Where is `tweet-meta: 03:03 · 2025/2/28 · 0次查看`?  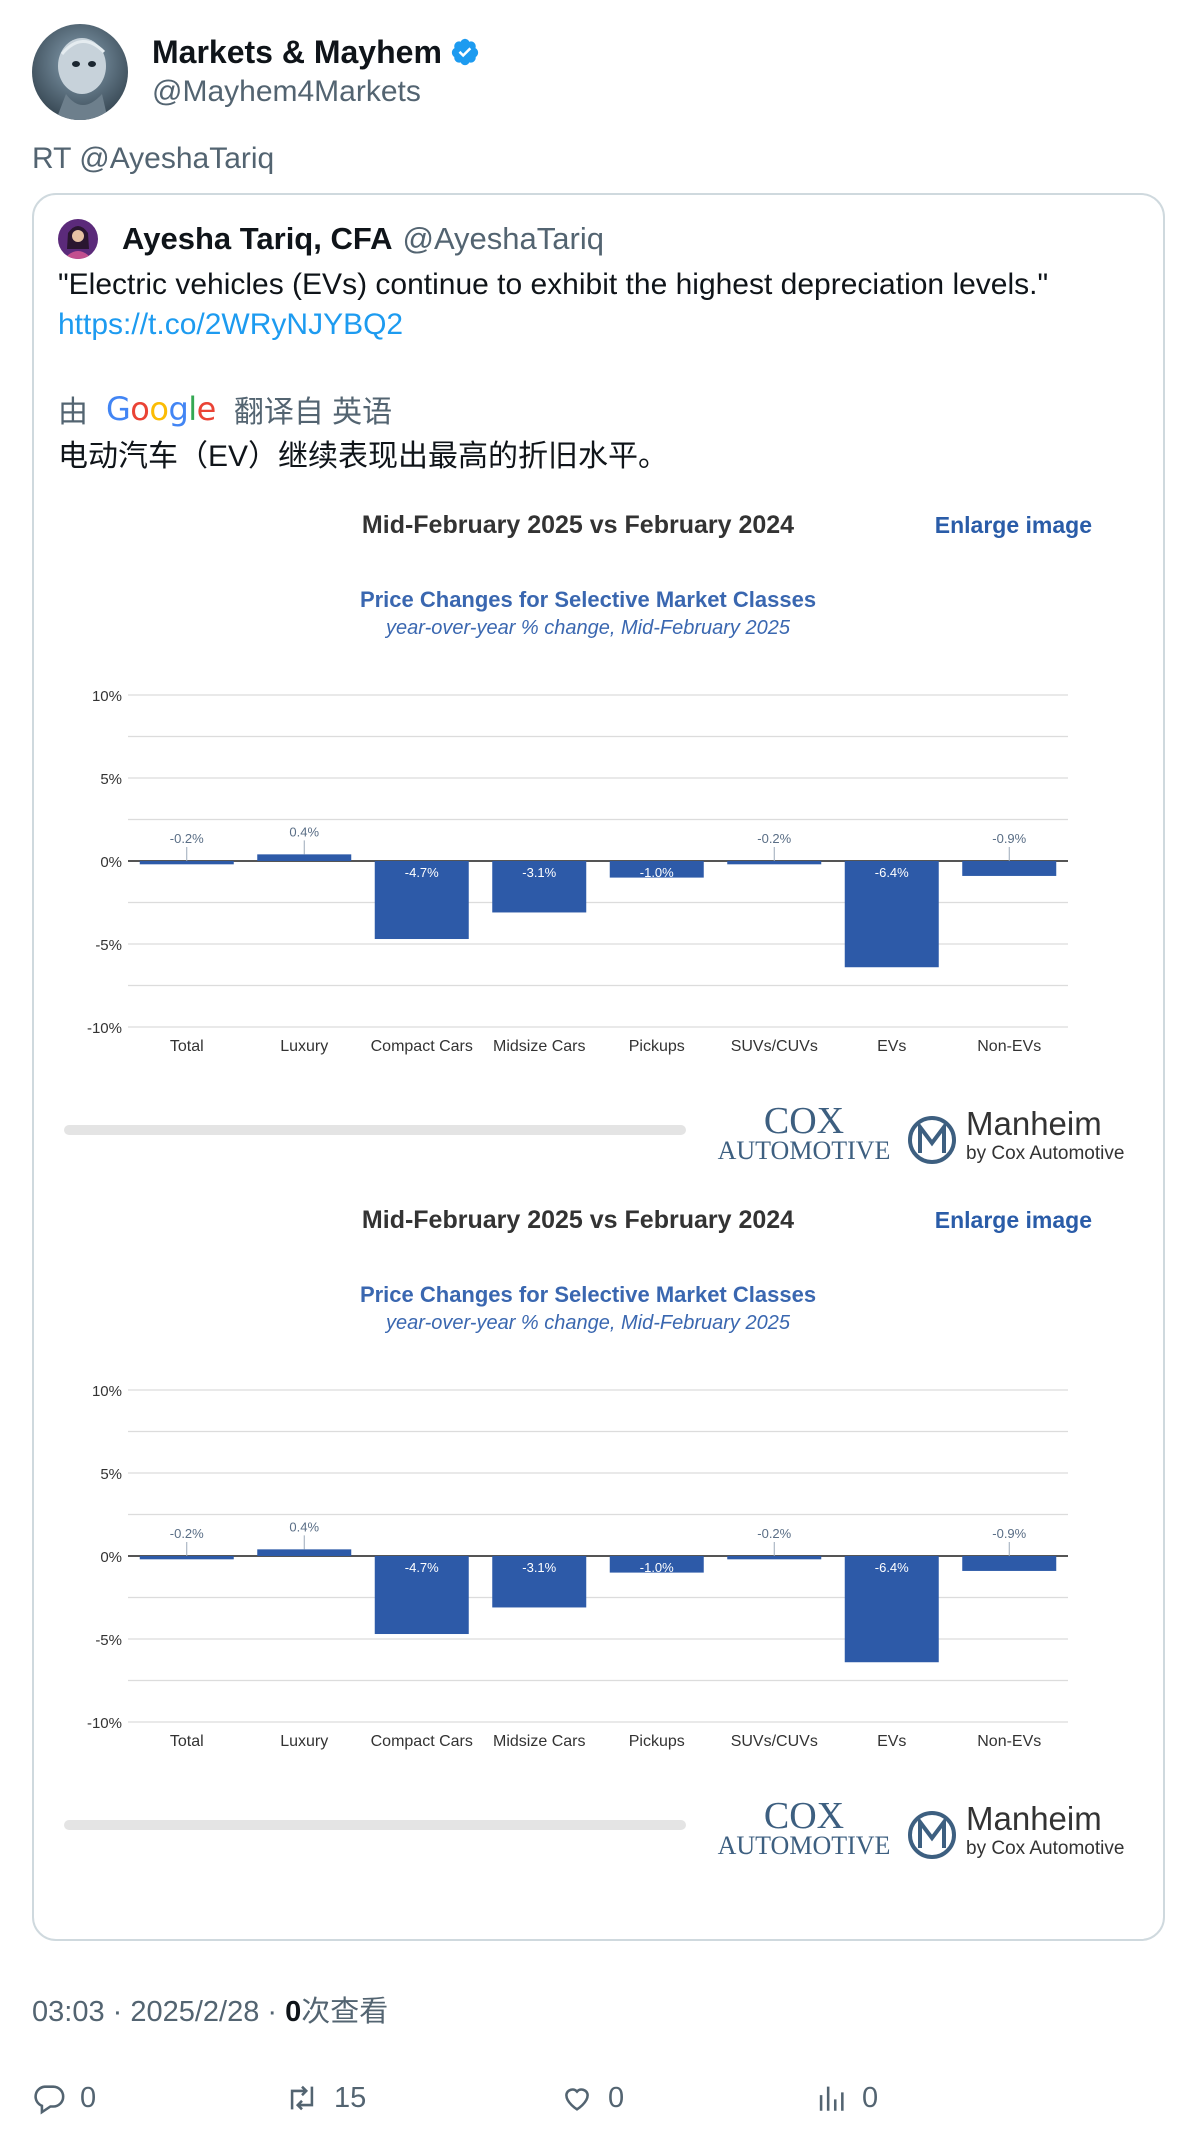 tweet-meta: 03:03 · 2025/2/28 · 0次查看 is located at coordinates (210, 2009).